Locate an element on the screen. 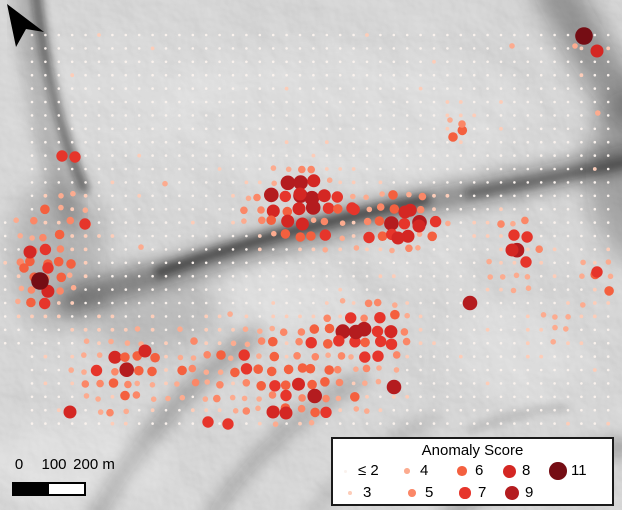 The image size is (622, 510). scale-label-100: 100 is located at coordinates (54, 464).